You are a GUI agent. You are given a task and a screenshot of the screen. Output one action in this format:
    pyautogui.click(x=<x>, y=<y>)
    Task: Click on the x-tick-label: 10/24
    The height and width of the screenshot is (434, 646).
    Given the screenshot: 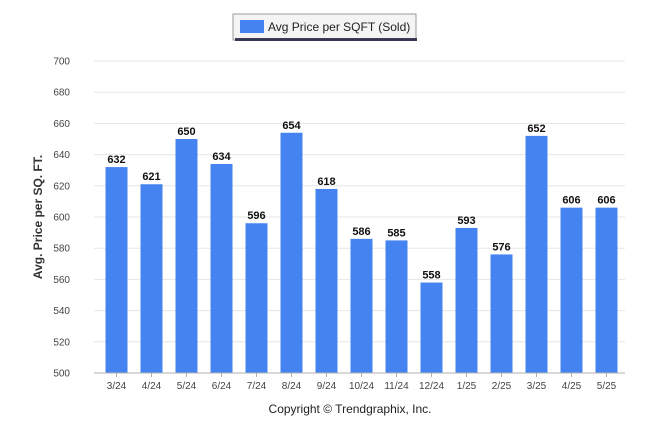 What is the action you would take?
    pyautogui.click(x=361, y=386)
    